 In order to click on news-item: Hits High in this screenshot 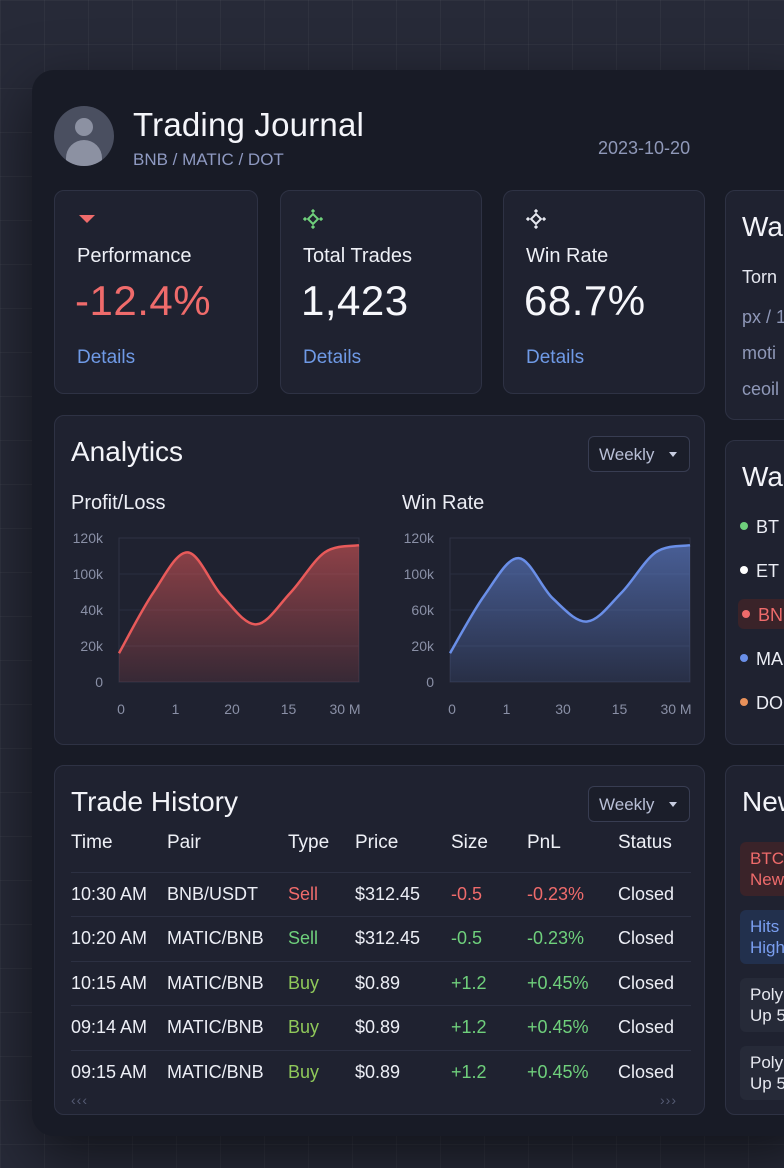, I will do `click(762, 937)`.